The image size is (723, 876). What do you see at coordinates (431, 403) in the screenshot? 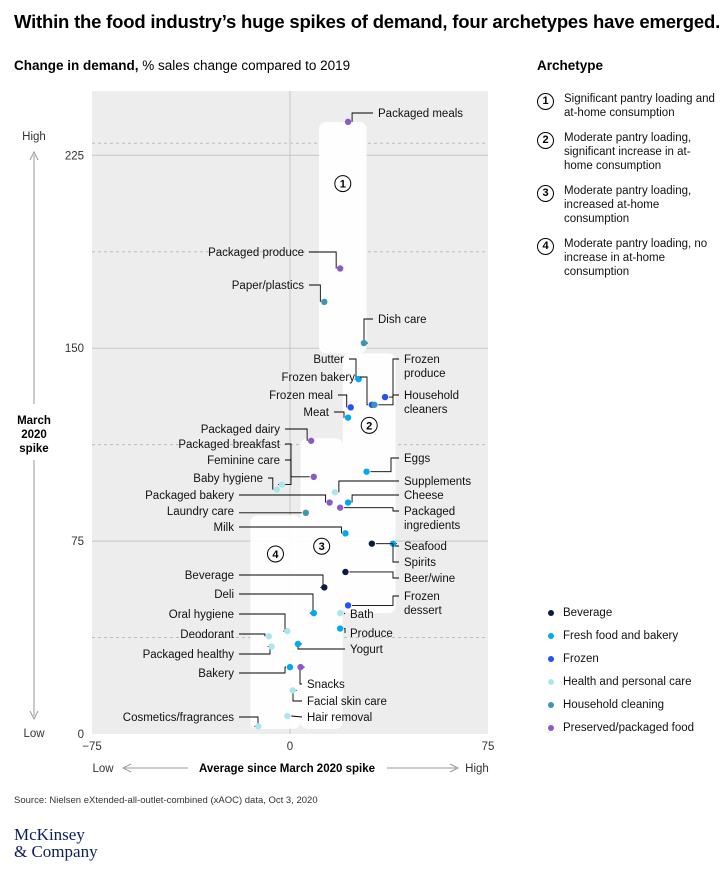
I see `point-label: Household cleaners` at bounding box center [431, 403].